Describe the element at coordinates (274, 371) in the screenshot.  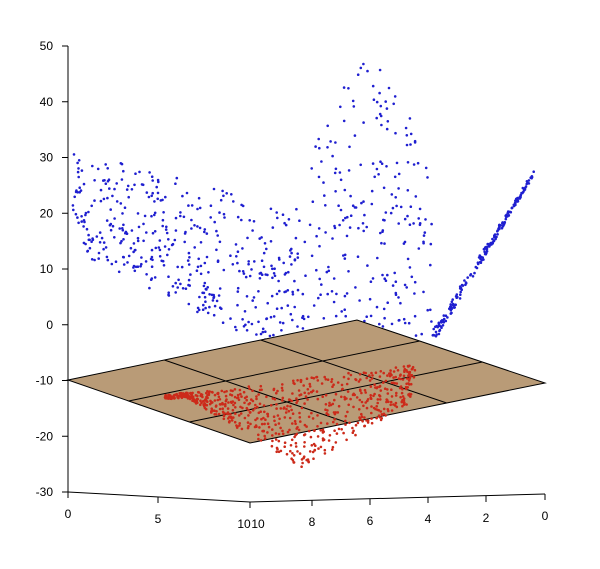
I see `plane-grid-line` at that location.